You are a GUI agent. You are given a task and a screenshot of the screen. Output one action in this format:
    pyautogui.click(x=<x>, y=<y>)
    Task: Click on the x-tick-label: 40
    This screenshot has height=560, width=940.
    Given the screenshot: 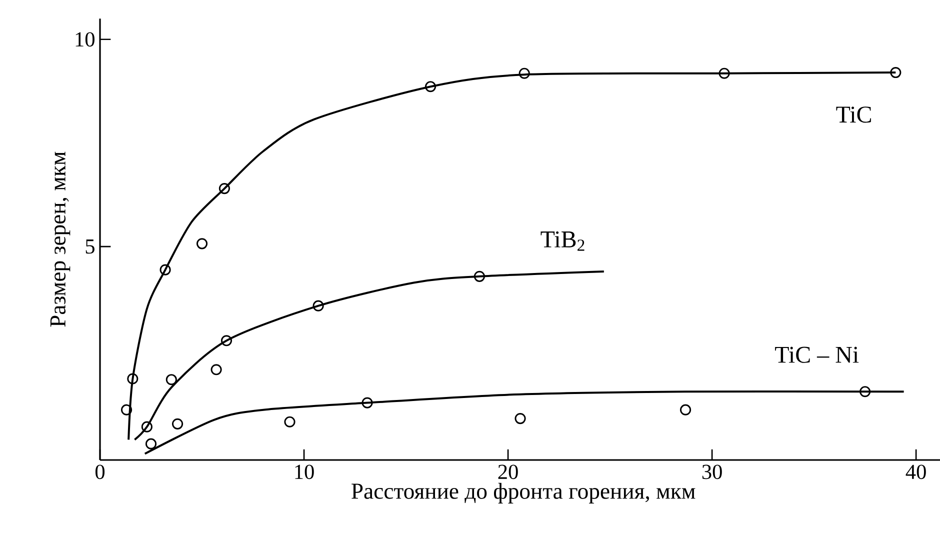 What is the action you would take?
    pyautogui.click(x=916, y=472)
    